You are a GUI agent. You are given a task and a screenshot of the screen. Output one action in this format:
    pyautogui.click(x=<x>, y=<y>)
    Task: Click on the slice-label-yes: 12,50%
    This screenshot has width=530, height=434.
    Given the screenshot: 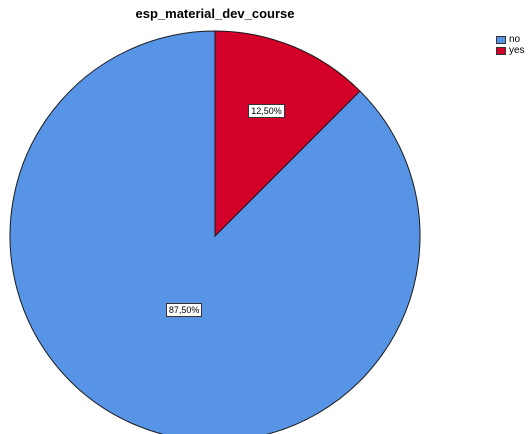 What is the action you would take?
    pyautogui.click(x=266, y=110)
    